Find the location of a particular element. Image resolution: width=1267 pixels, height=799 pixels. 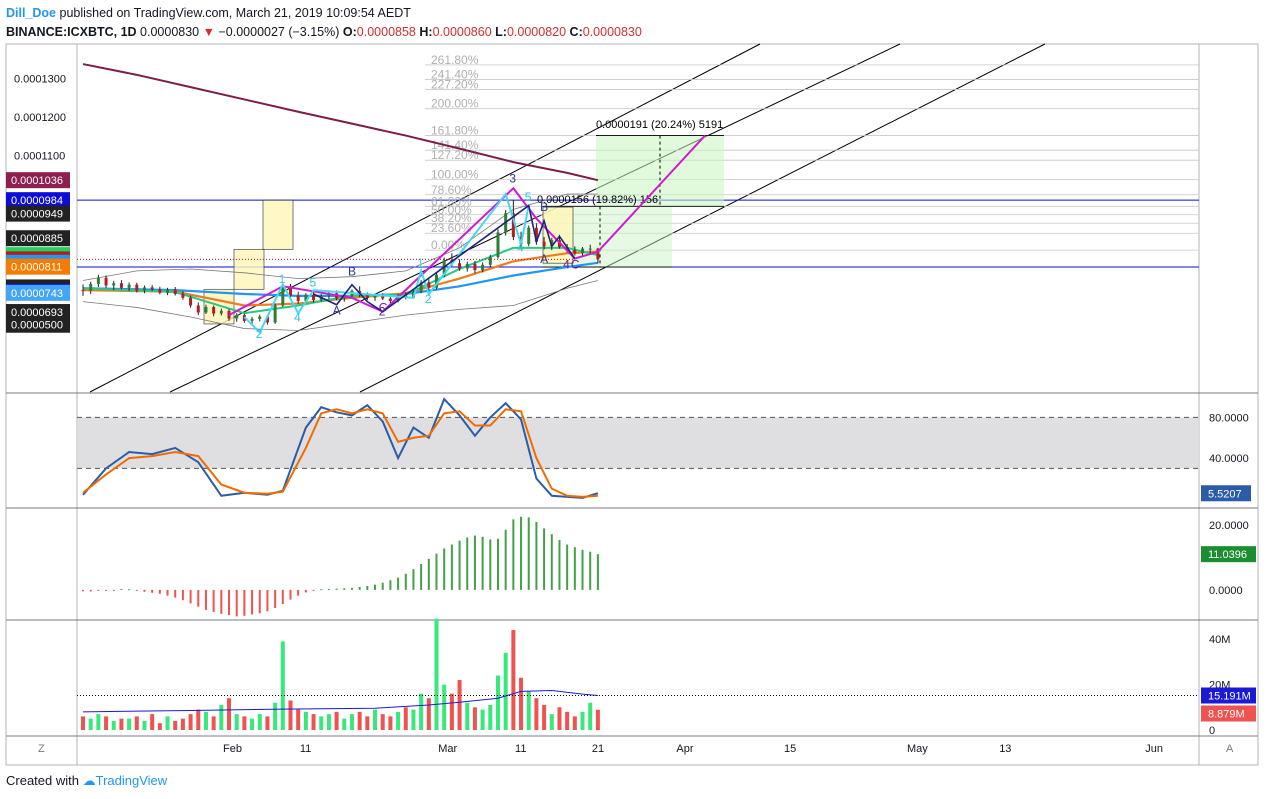

low-value: 0.0000820 is located at coordinates (536, 32).